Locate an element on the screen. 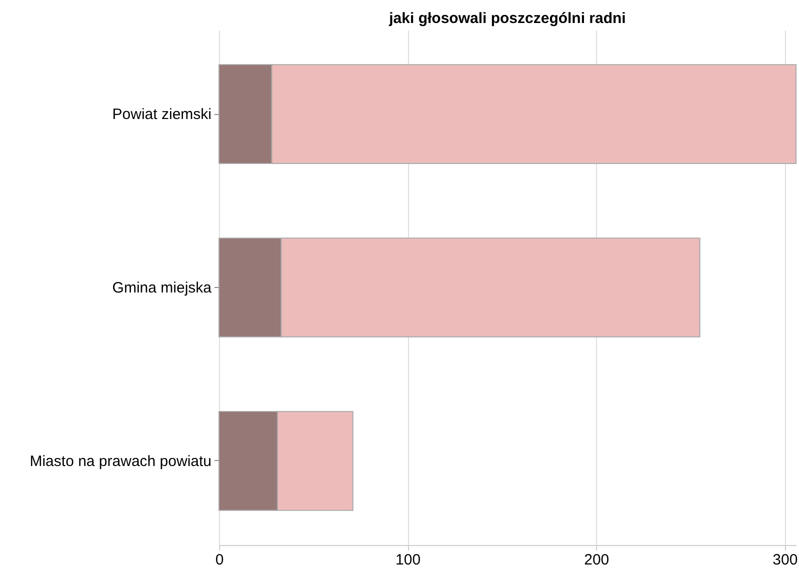  x-tick-label: 0 is located at coordinates (219, 560).